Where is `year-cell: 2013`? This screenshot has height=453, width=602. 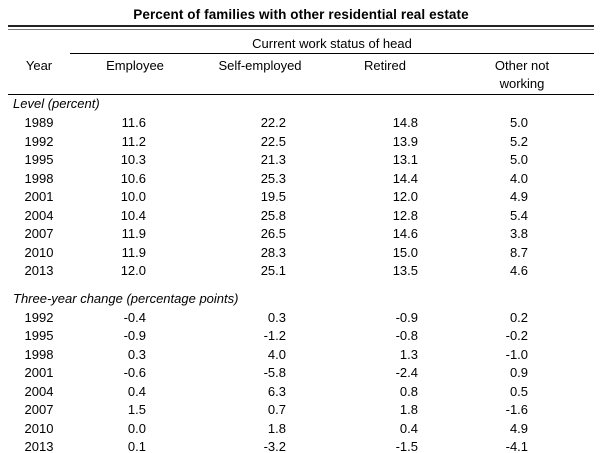 year-cell: 2013 is located at coordinates (39, 270).